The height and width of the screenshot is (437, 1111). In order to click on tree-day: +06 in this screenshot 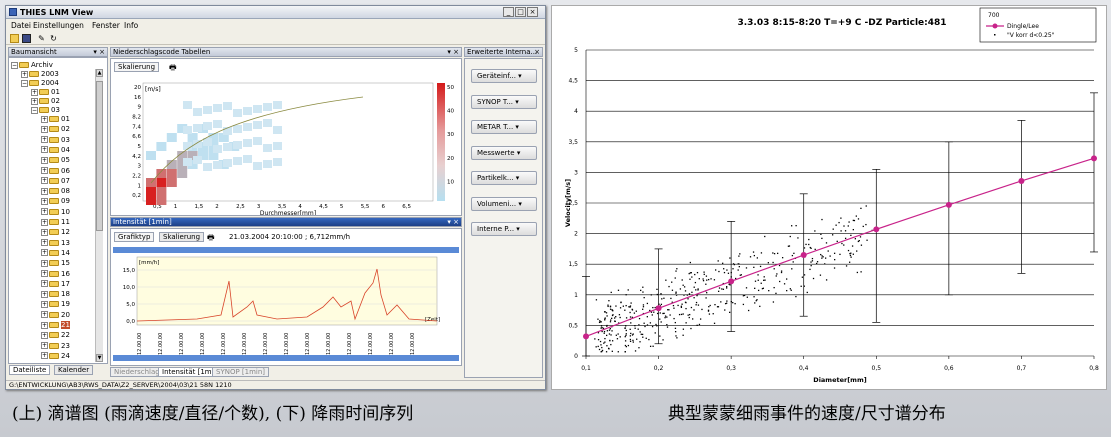, I will do `click(55, 170)`.